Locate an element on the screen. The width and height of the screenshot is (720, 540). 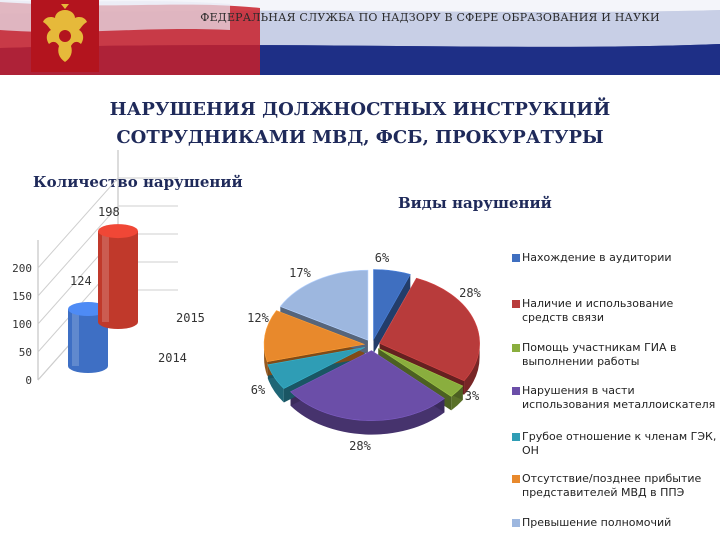
bar-data-label: 198 is located at coordinates (109, 212).